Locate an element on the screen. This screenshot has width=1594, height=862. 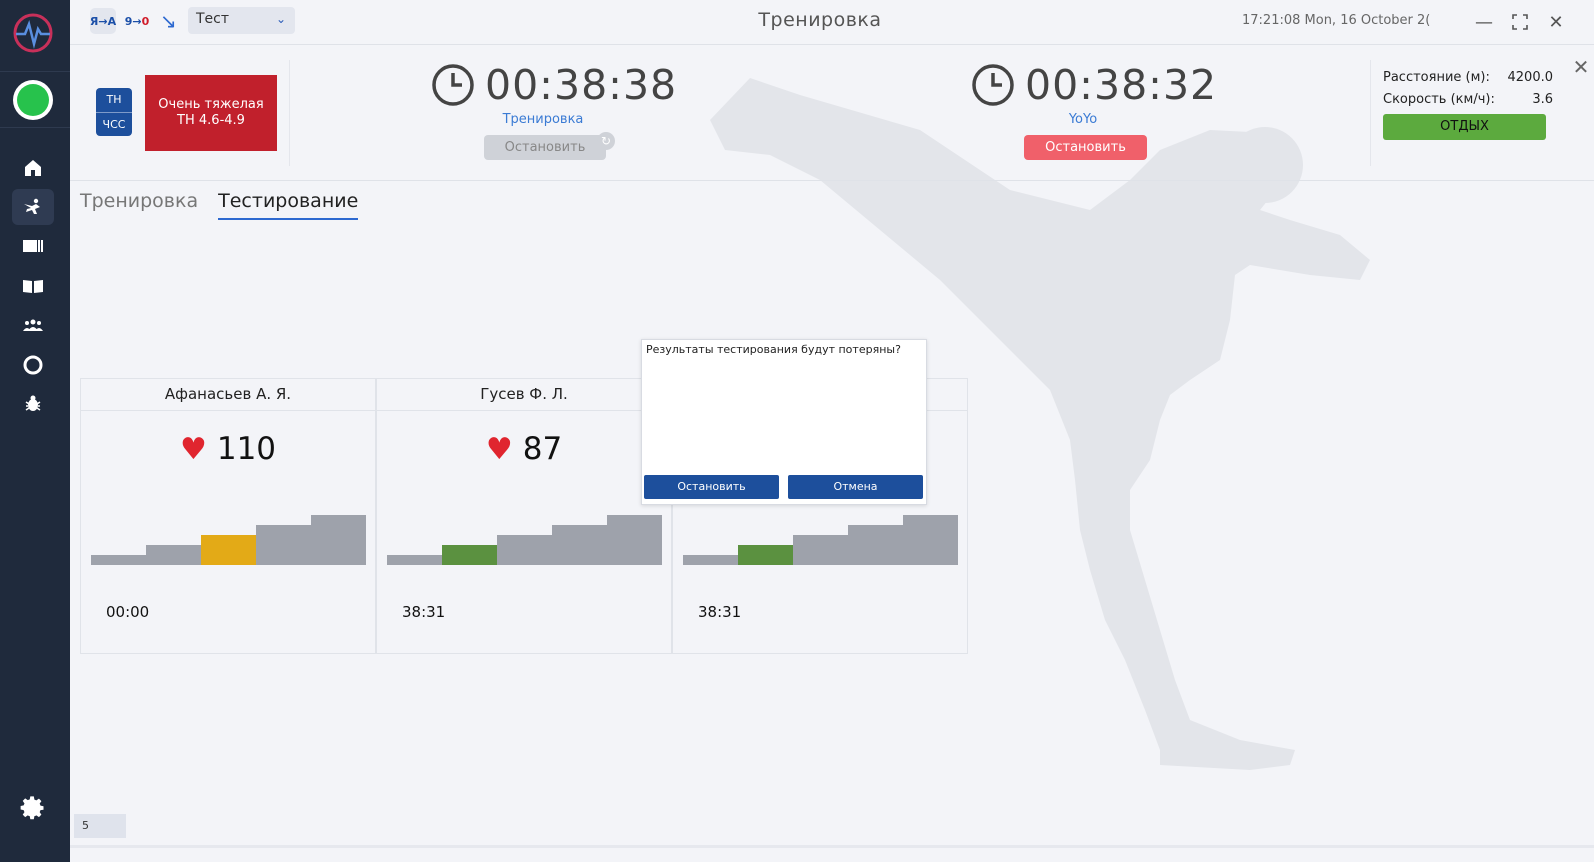
avatar is located at coordinates (33, 100).